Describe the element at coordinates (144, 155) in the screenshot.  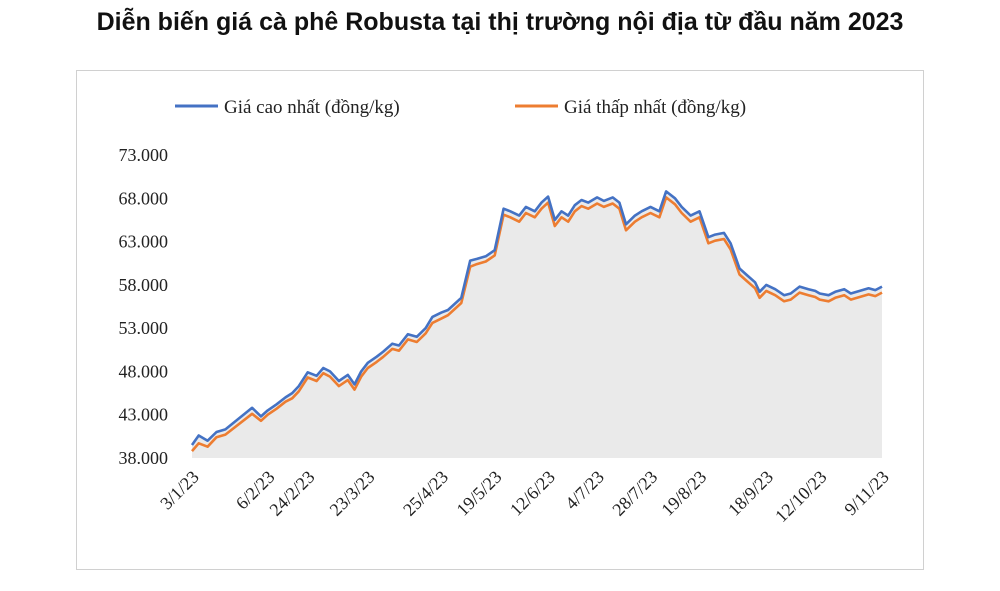
I see `y-tick-label: 73.000` at that location.